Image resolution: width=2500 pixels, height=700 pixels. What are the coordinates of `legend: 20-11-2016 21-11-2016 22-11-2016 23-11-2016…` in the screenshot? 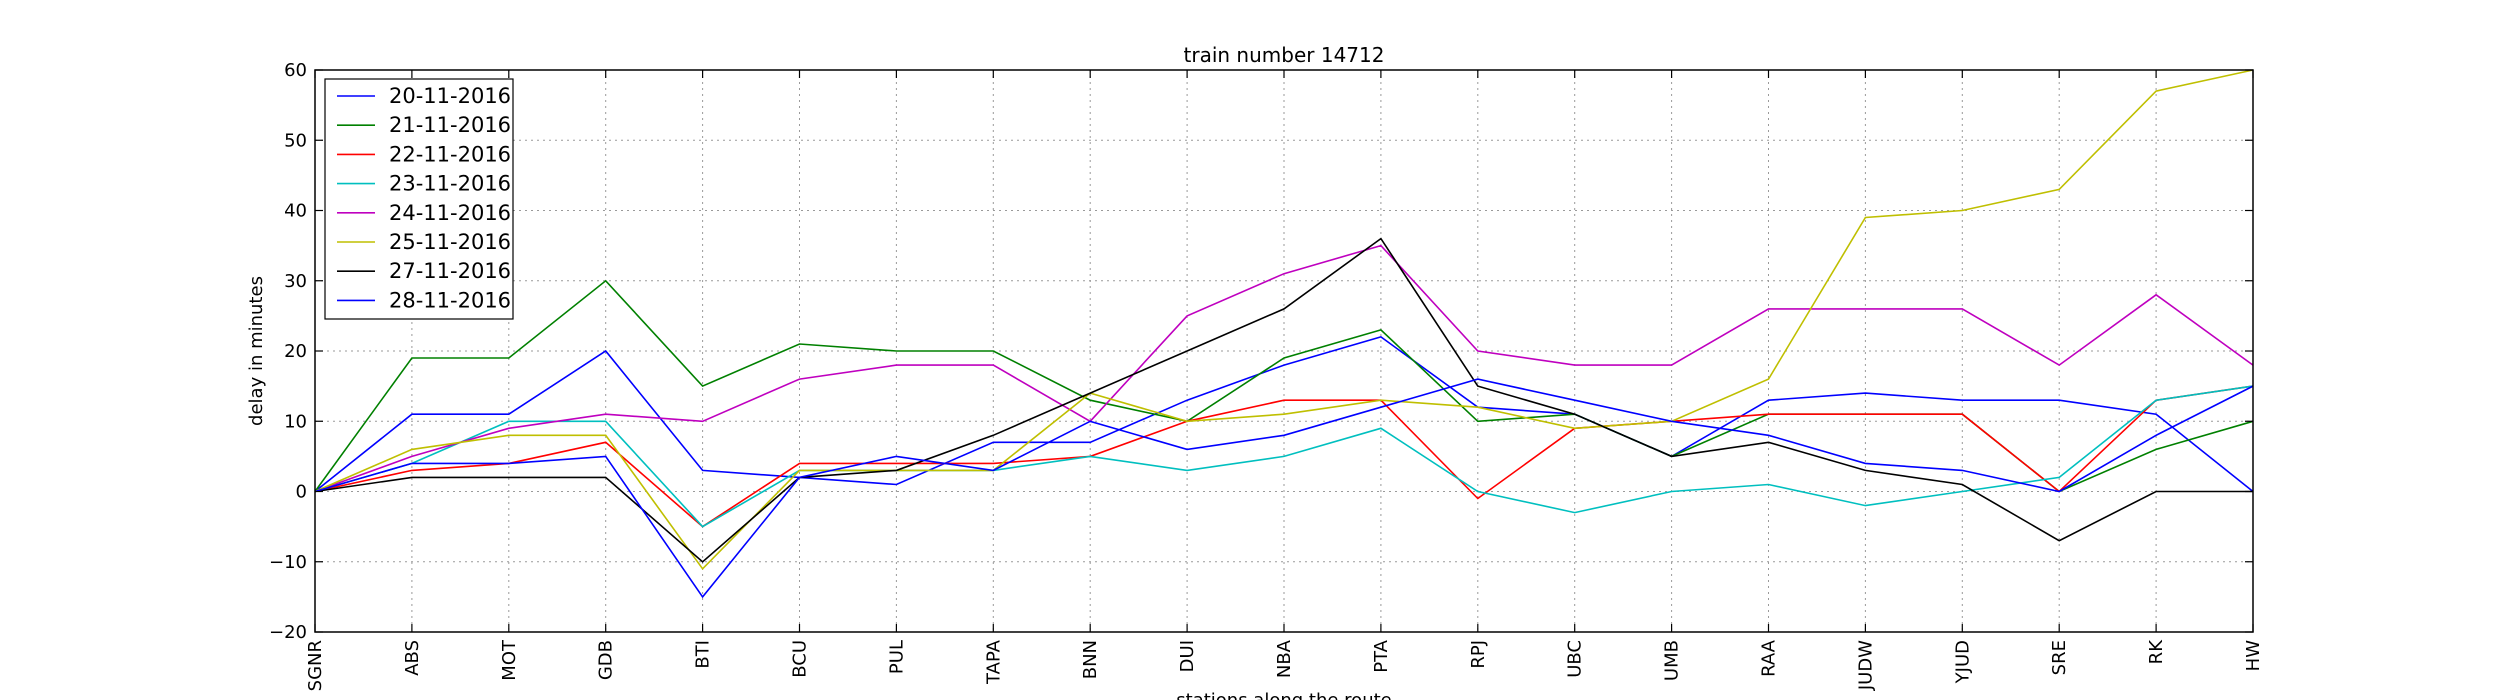 It's located at (419, 199).